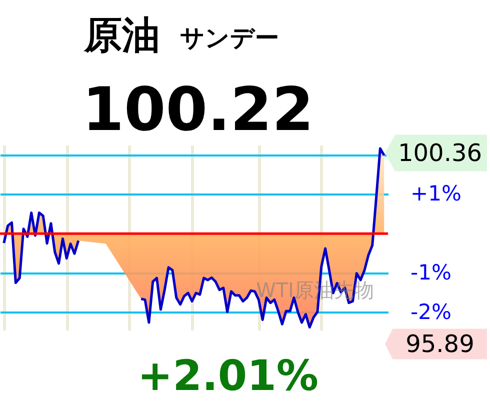 The width and height of the screenshot is (490, 405). What do you see at coordinates (440, 344) in the screenshot?
I see `text: 95.89` at bounding box center [440, 344].